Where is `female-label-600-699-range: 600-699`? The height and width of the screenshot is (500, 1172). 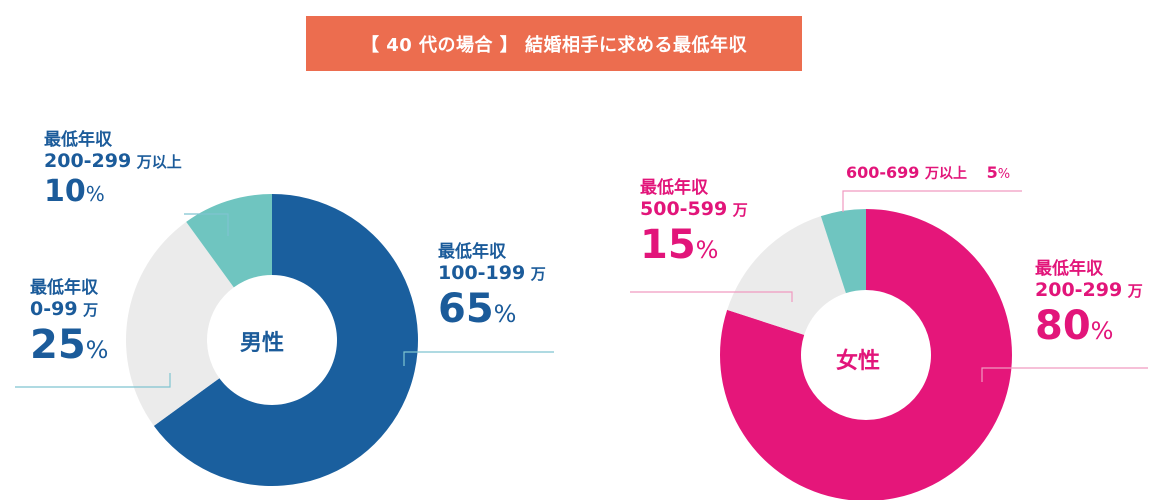
female-label-600-699-range: 600-699 is located at coordinates (883, 172).